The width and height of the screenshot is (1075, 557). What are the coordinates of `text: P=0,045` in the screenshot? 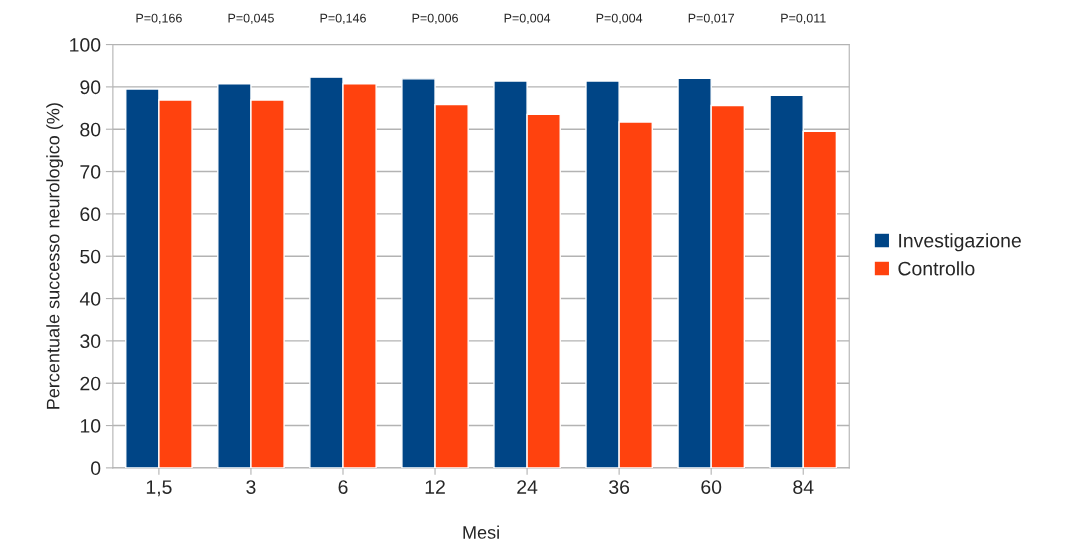 It's located at (251, 18).